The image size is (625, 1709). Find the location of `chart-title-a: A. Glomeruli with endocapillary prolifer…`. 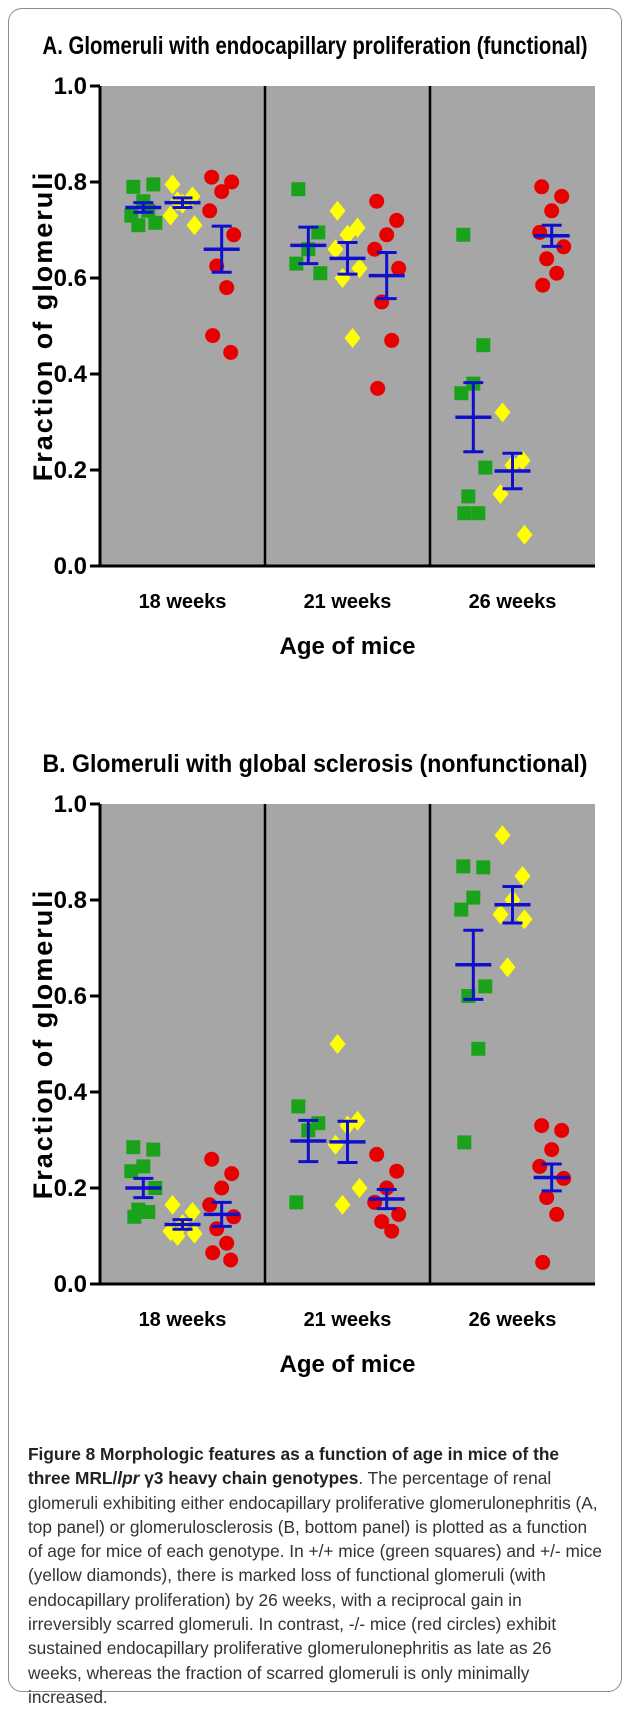

chart-title-a: A. Glomeruli with endocapillary prolifer… is located at coordinates (315, 46).